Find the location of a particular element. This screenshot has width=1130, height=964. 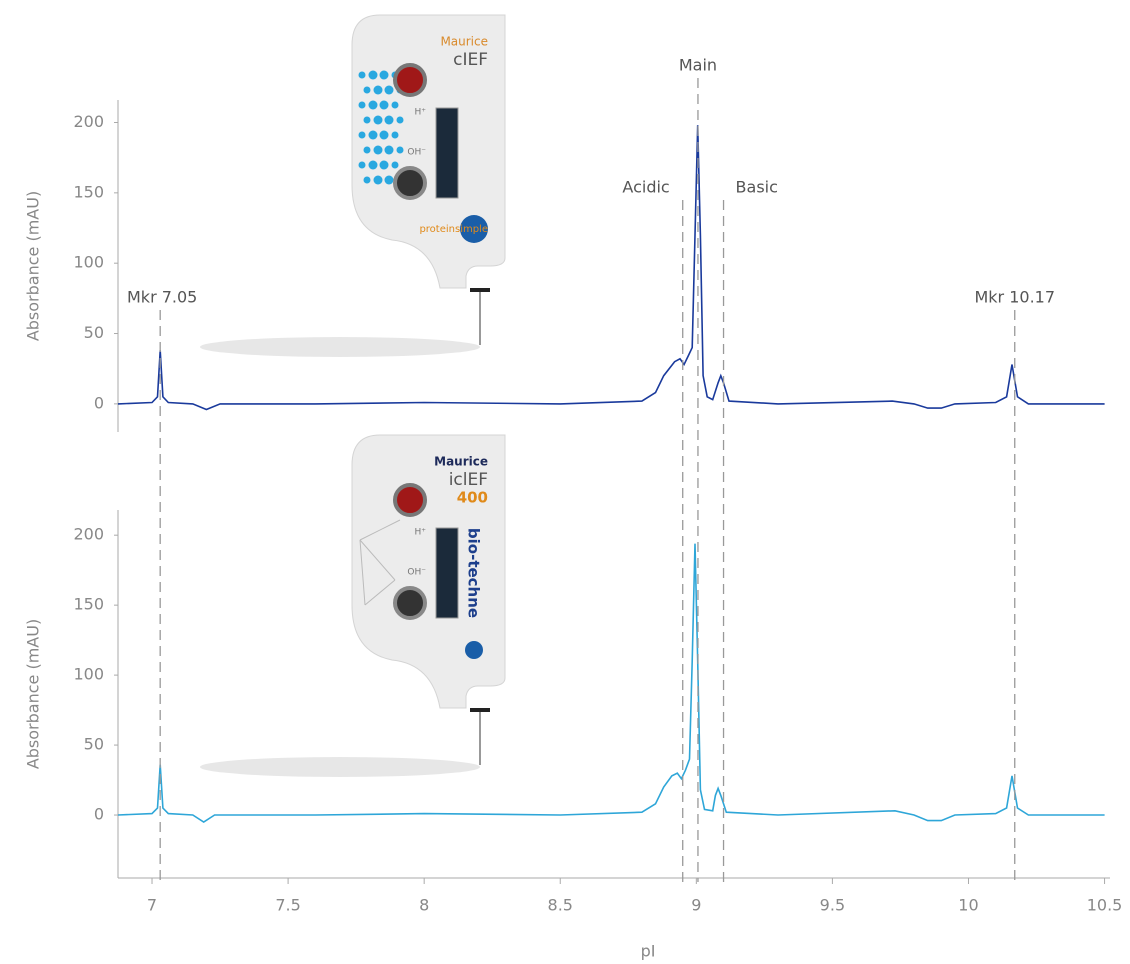

x-tick-label: 9 is located at coordinates (696, 905).